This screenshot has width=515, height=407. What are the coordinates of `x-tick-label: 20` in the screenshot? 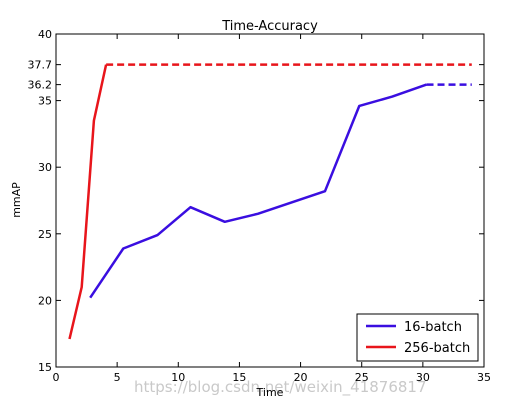 It's located at (301, 377).